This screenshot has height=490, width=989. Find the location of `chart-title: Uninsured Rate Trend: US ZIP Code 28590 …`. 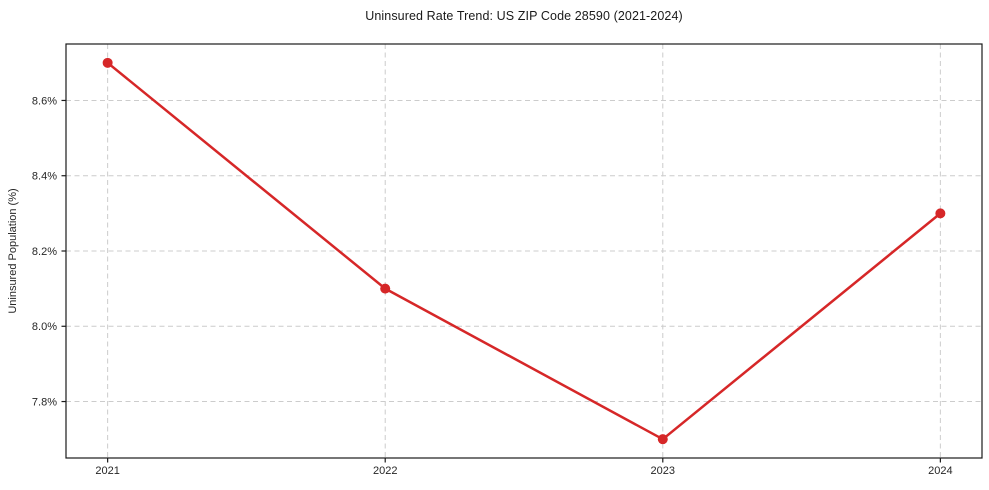

chart-title: Uninsured Rate Trend: US ZIP Code 28590 … is located at coordinates (524, 16).